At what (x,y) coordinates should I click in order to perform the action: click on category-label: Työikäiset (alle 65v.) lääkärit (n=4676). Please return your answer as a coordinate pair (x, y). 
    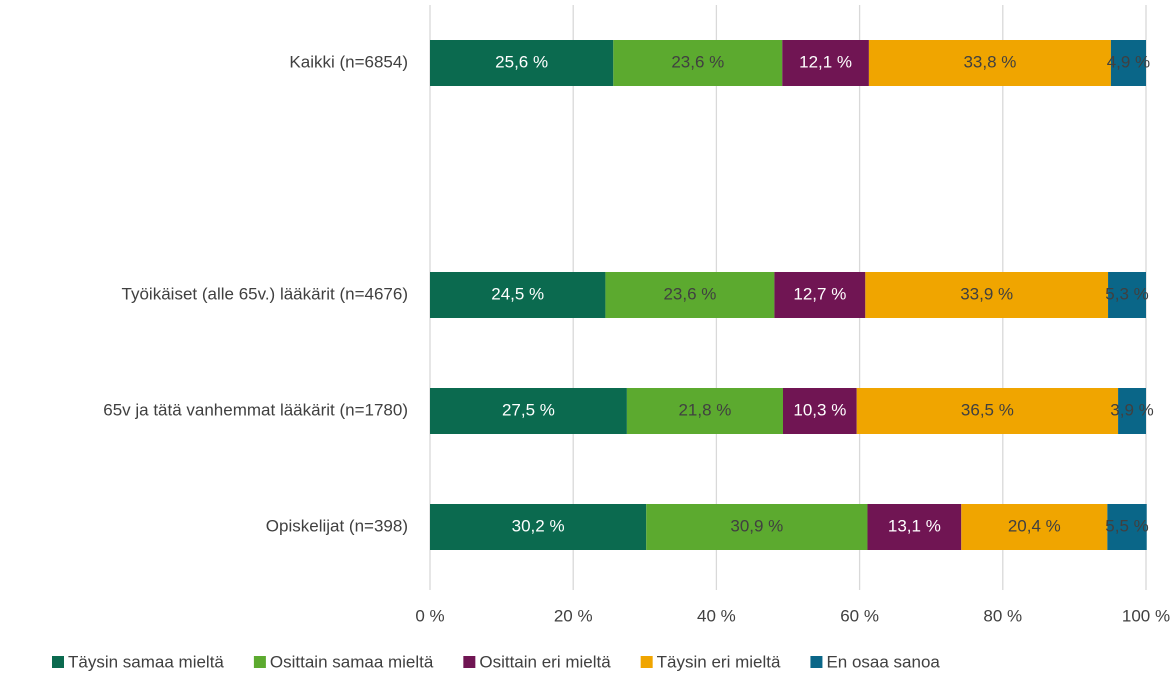
    Looking at the image, I should click on (265, 293).